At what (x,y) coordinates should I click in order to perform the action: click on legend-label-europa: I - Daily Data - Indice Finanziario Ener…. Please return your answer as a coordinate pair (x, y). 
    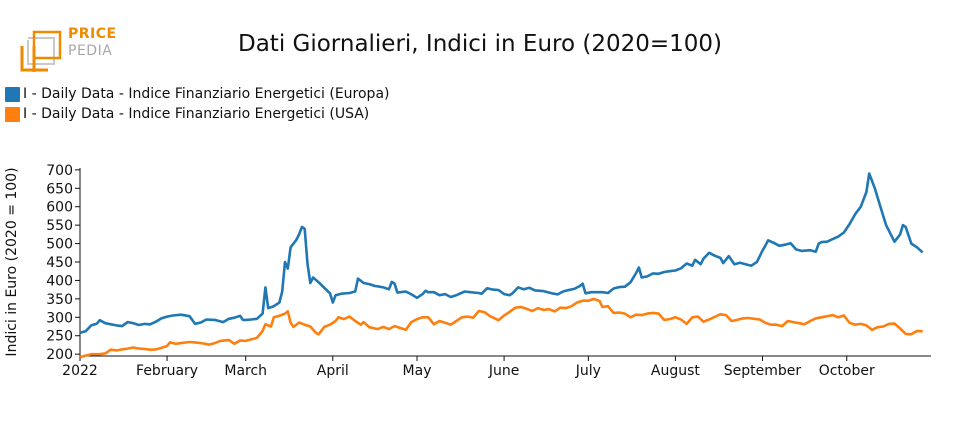
    Looking at the image, I should click on (206, 94).